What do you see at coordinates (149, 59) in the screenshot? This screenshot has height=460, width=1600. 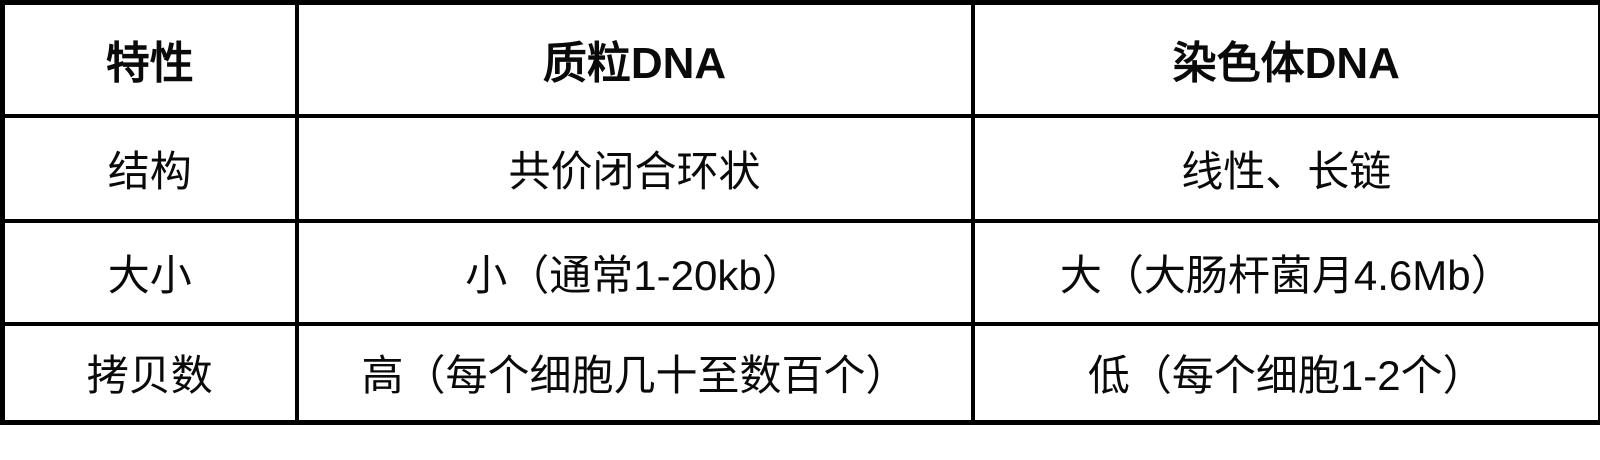 I see `column-header-feature: 特性` at bounding box center [149, 59].